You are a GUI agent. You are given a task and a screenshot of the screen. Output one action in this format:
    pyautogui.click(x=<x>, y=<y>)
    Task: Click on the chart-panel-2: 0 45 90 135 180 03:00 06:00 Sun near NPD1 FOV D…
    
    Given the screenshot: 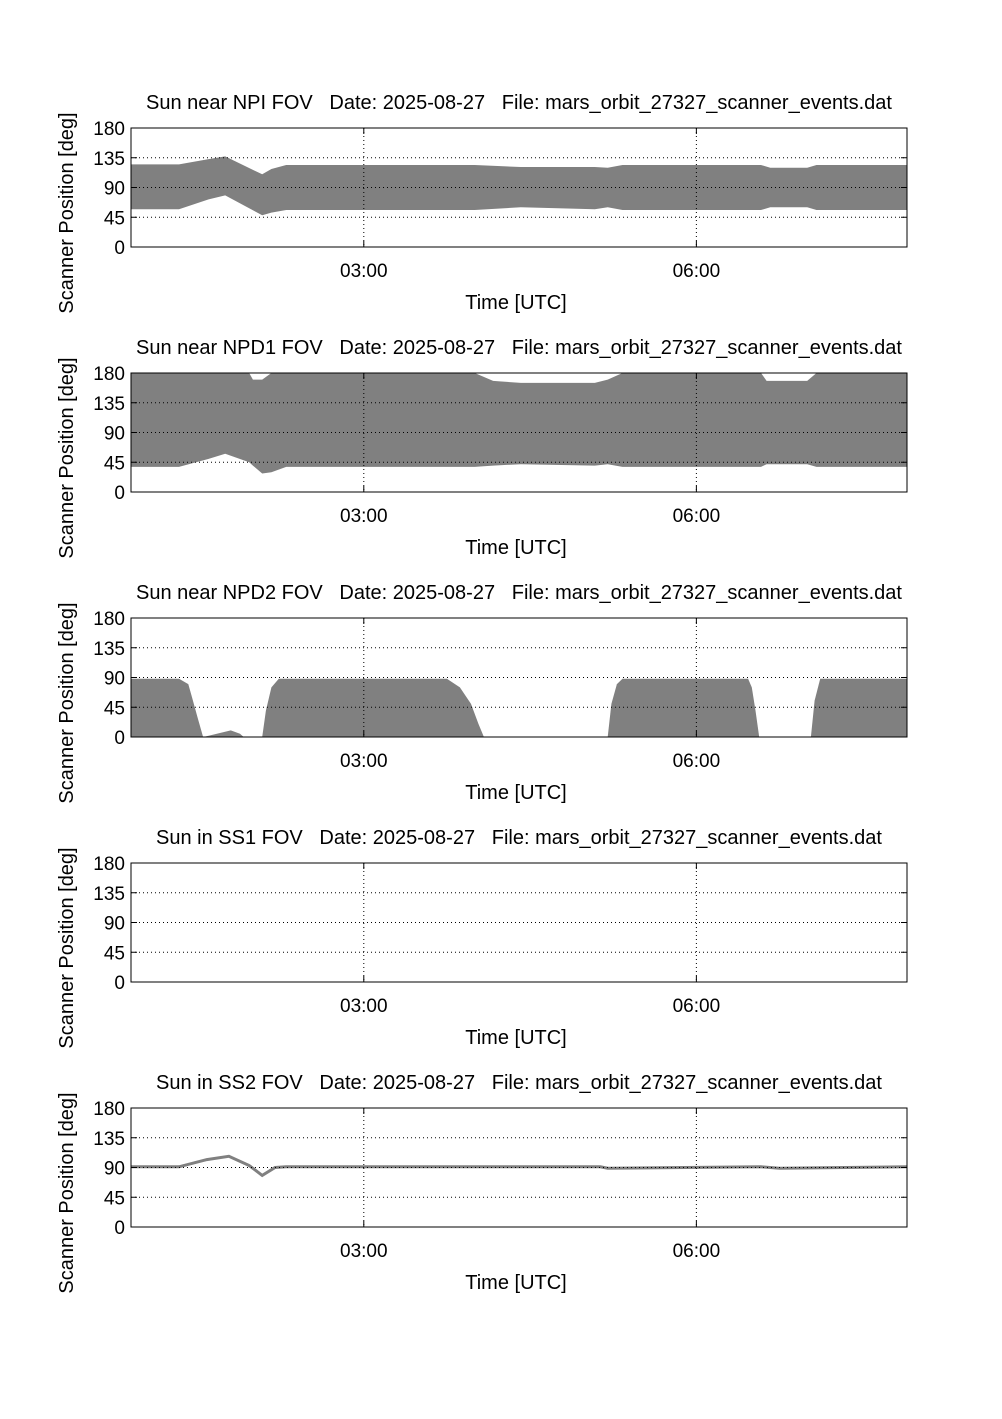 What is the action you would take?
    pyautogui.click(x=482, y=448)
    